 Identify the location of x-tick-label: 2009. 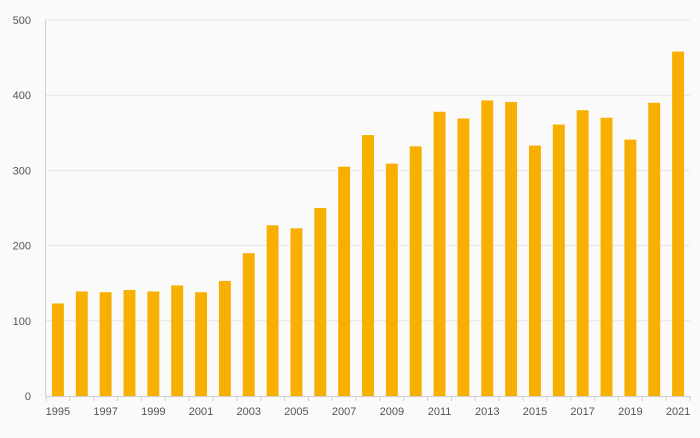
(392, 412).